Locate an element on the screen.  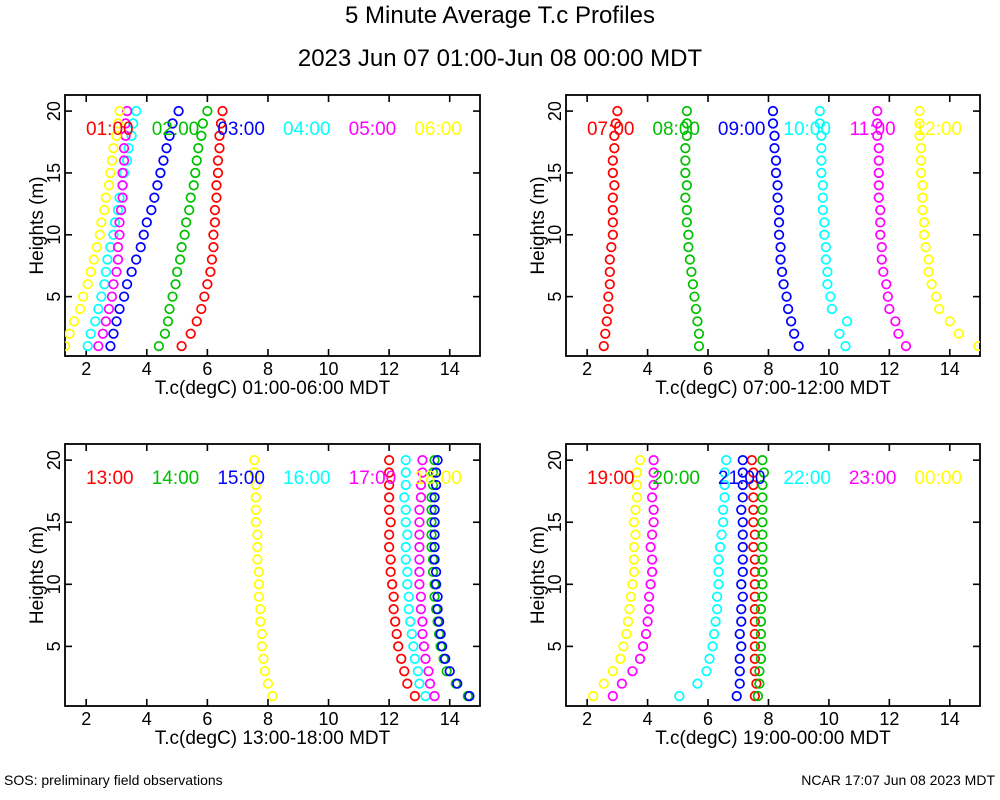
legend-label: 12:00 is located at coordinates (938, 129).